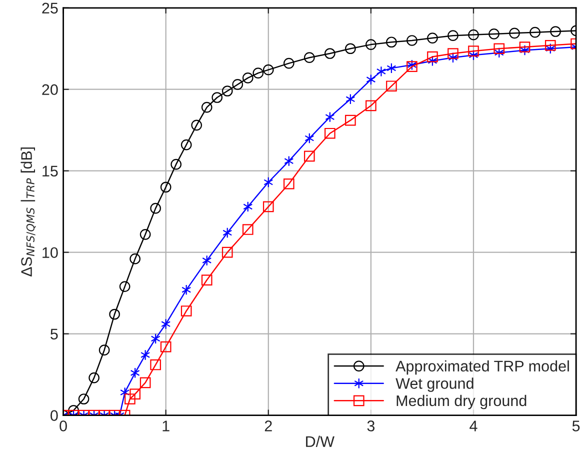  What do you see at coordinates (63, 426) in the screenshot?
I see `x-tick-label: 0` at bounding box center [63, 426].